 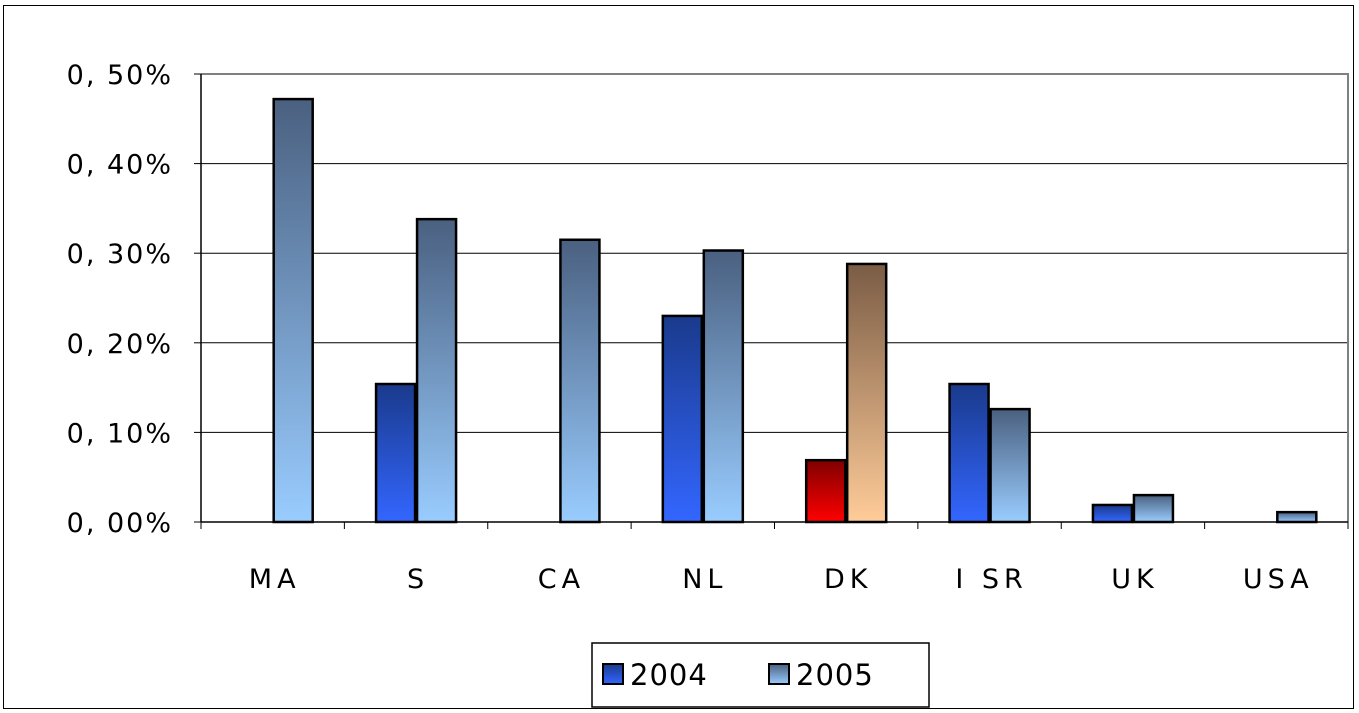 What do you see at coordinates (275, 579) in the screenshot?
I see `x-tick-label: MA` at bounding box center [275, 579].